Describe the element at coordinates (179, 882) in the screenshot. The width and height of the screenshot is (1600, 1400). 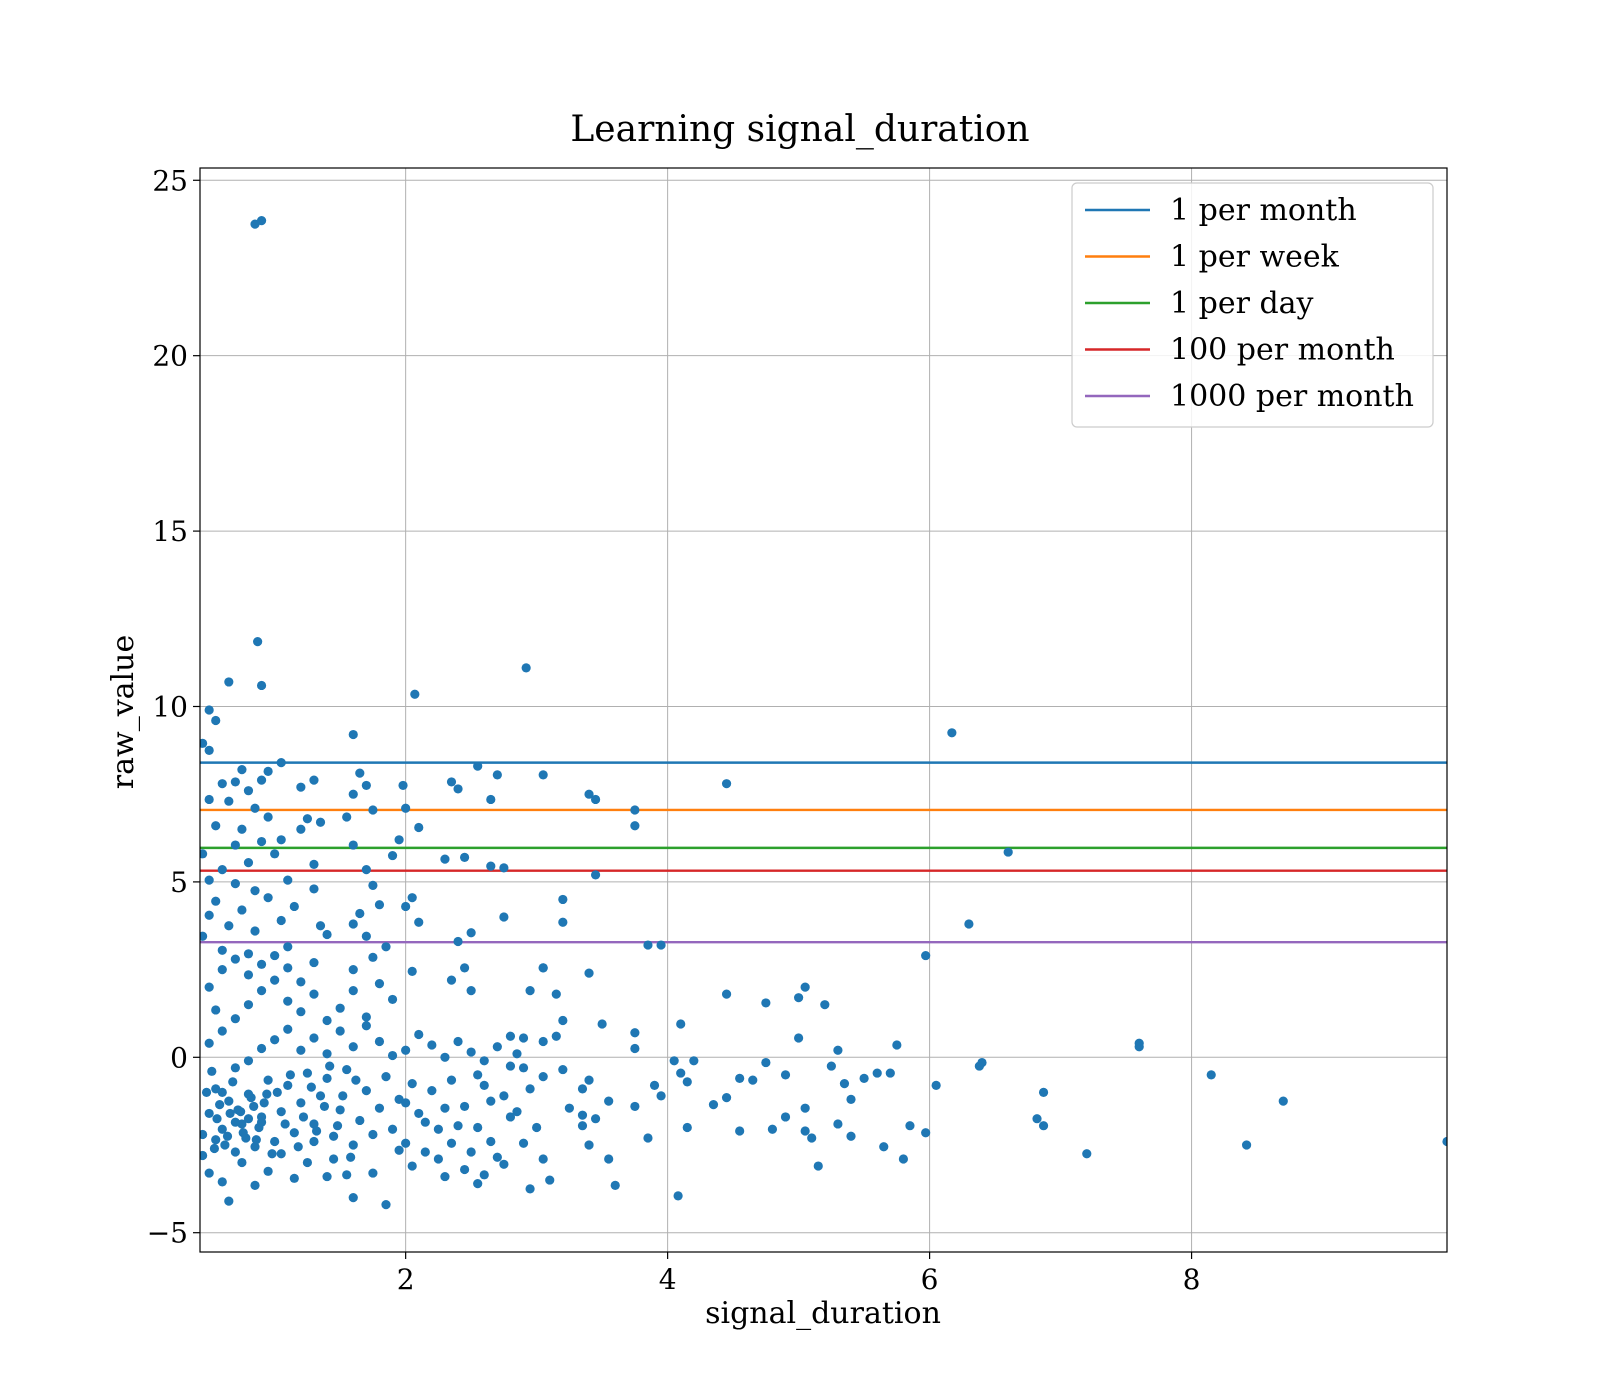
I see `y-tick-label-2: 5` at that location.